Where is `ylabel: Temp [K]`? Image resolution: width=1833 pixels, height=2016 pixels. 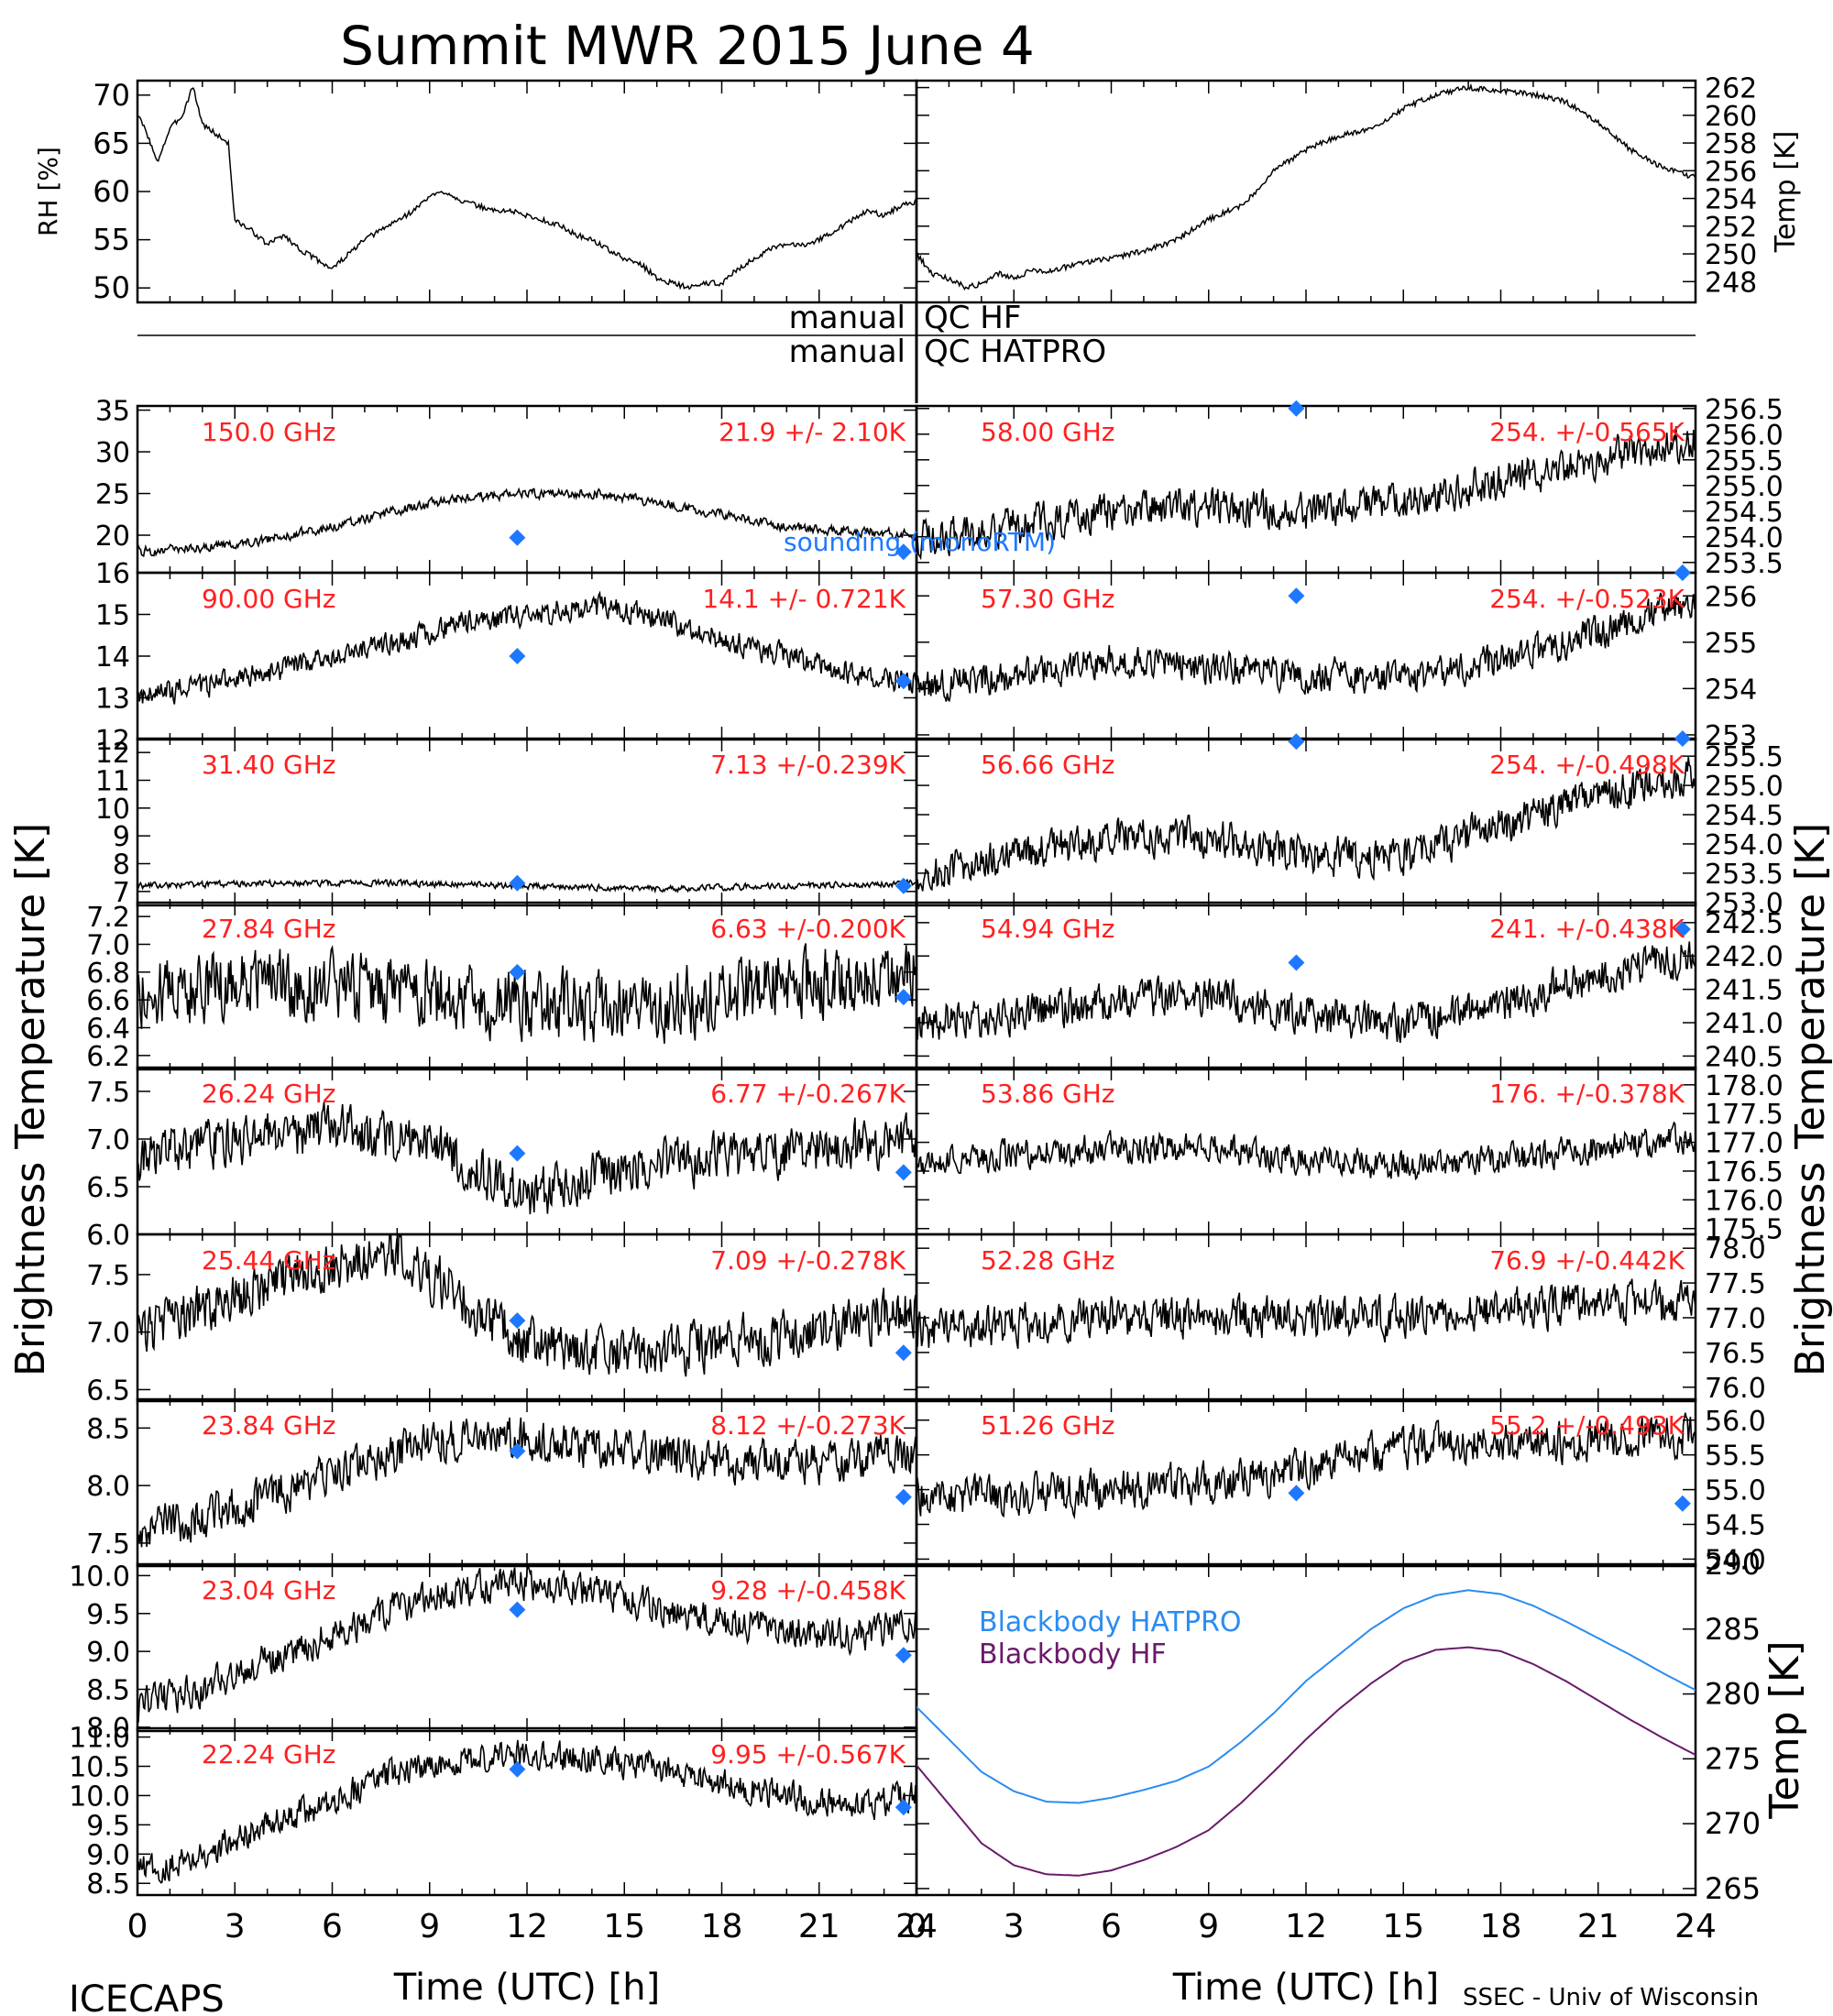 ylabel: Temp [K] is located at coordinates (1785, 1729).